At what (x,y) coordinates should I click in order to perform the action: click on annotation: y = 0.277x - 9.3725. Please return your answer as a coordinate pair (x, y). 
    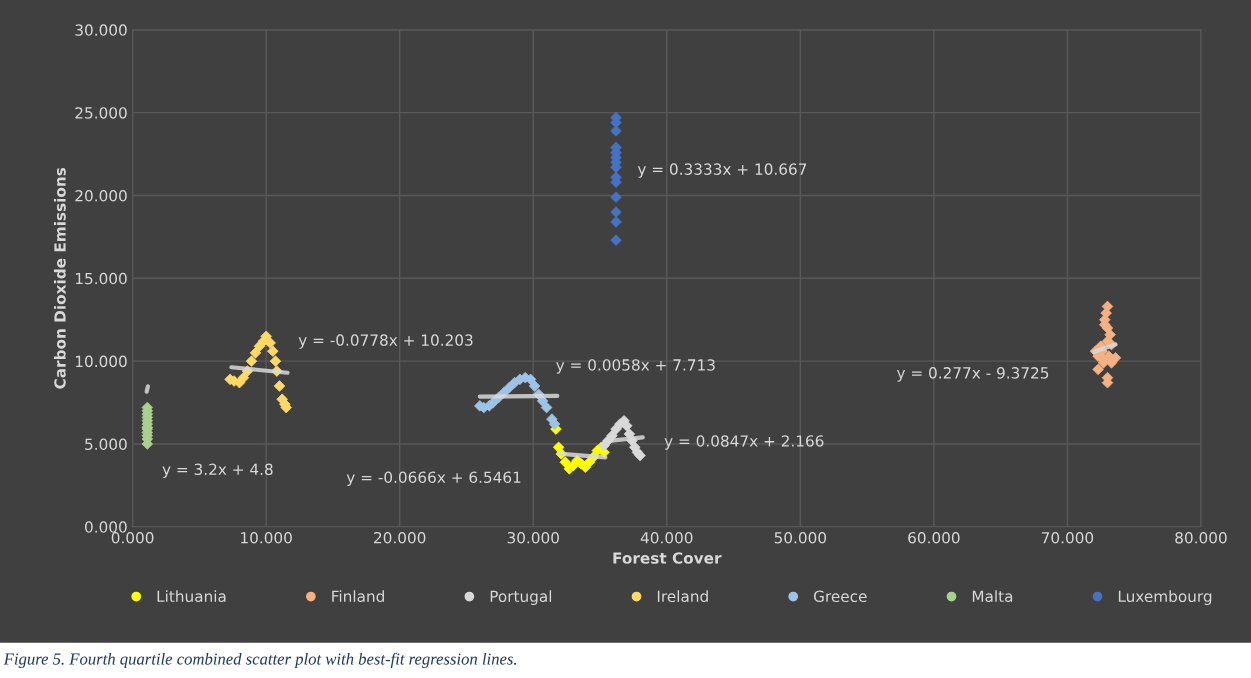
    Looking at the image, I should click on (972, 374).